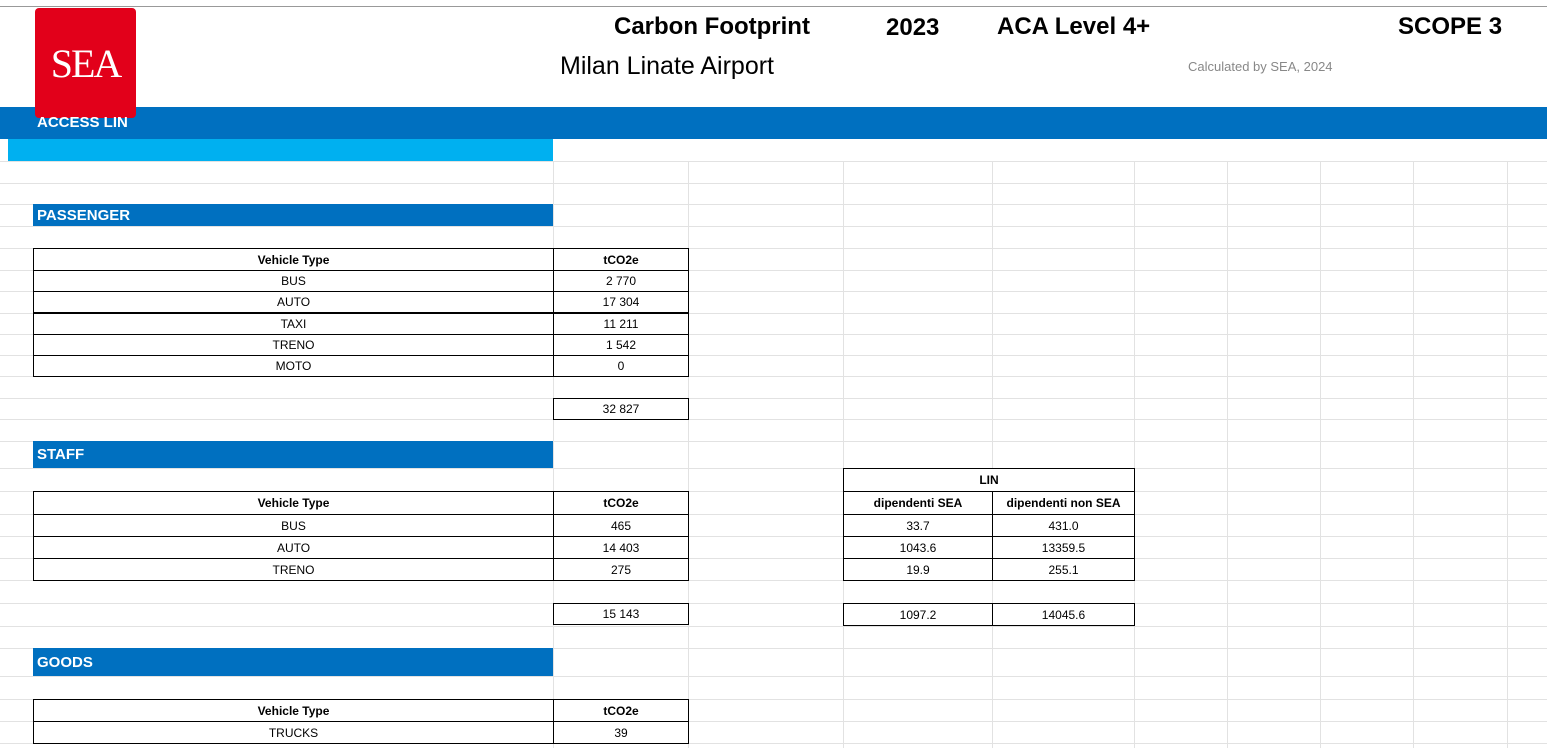 The width and height of the screenshot is (1547, 748). What do you see at coordinates (293, 662) in the screenshot?
I see `band-label: GOODS` at bounding box center [293, 662].